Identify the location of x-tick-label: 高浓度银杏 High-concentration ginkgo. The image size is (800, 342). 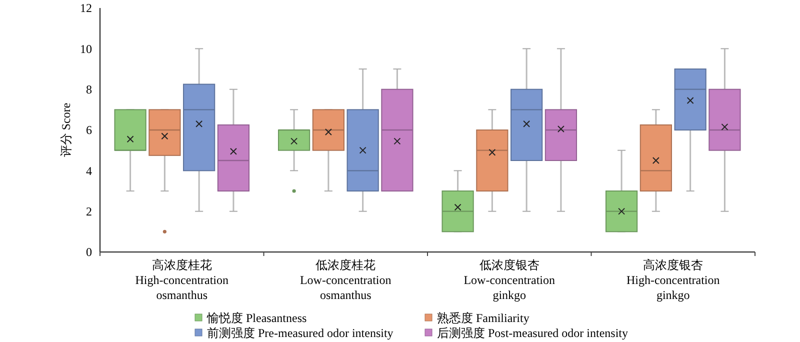
(673, 280).